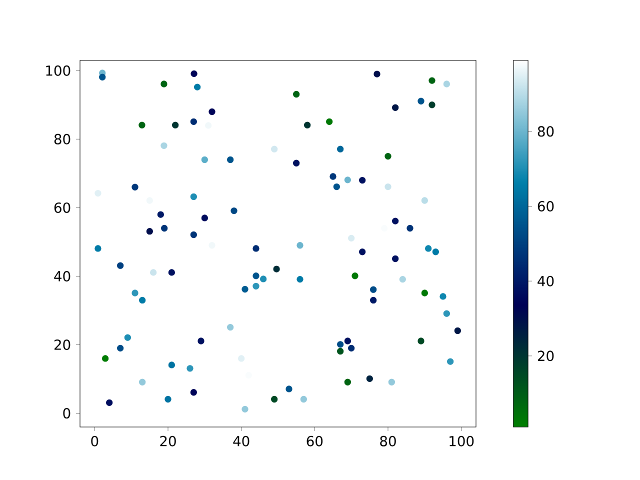 The width and height of the screenshot is (640, 480). What do you see at coordinates (62, 207) in the screenshot?
I see `y-tick-label: 60` at bounding box center [62, 207].